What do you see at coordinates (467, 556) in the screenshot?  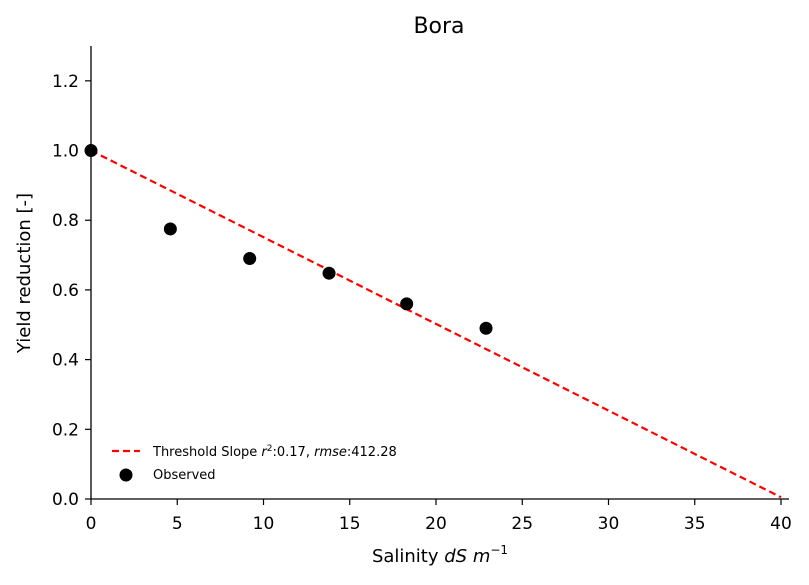 I see `x-axis-label-unit: dS m` at bounding box center [467, 556].